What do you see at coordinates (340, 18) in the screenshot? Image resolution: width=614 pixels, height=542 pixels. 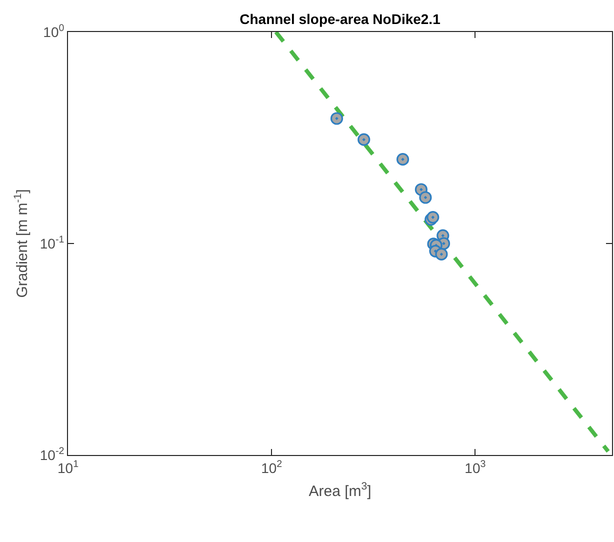 I see `chart-title: Channel slope-area NoDike2.1` at bounding box center [340, 18].